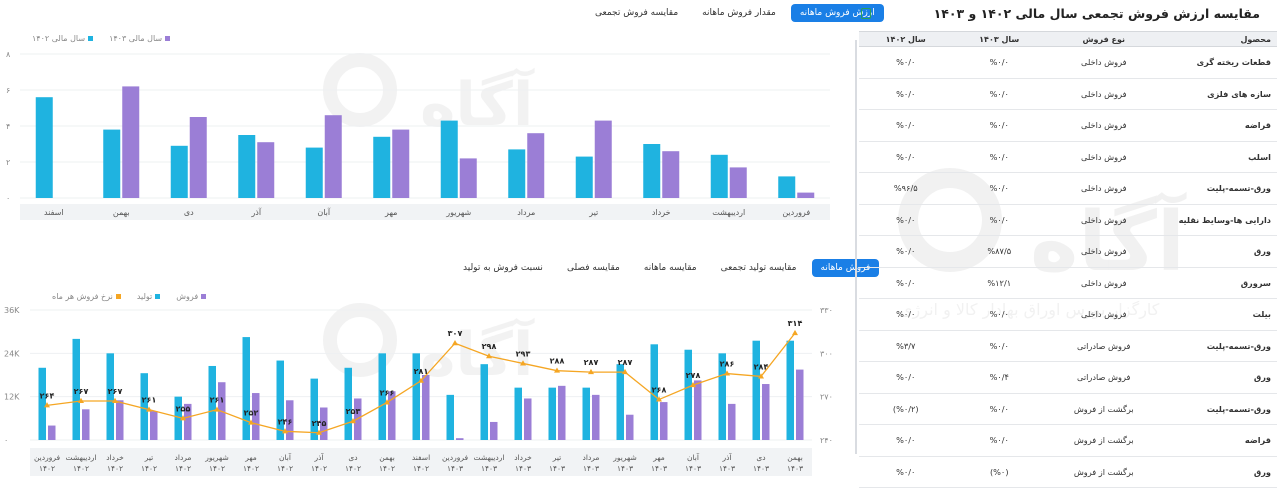  I want to click on legend-item-rate: نرخ فروش هر ماه, so click(86, 296).